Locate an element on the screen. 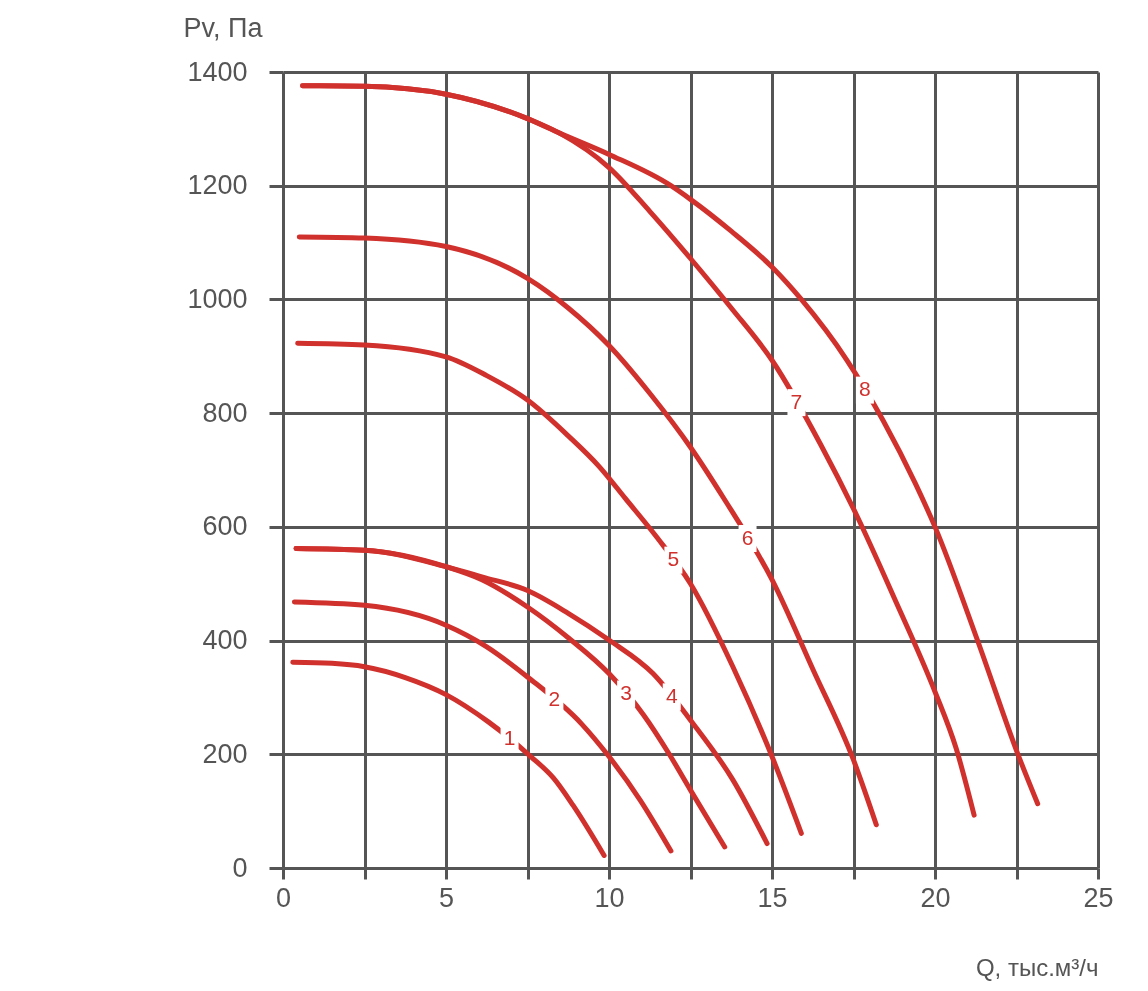 Image resolution: width=1148 pixels, height=991 pixels. y-tick-label: 800 is located at coordinates (225, 412).